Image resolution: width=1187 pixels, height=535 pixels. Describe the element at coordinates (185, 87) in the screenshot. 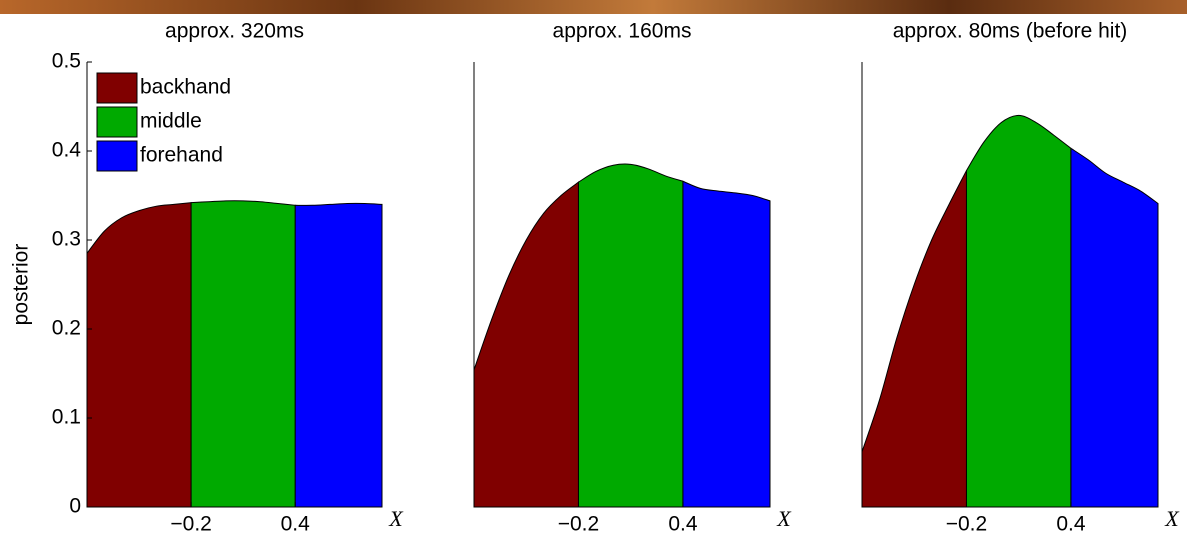

I see `legend-label: backhand` at that location.